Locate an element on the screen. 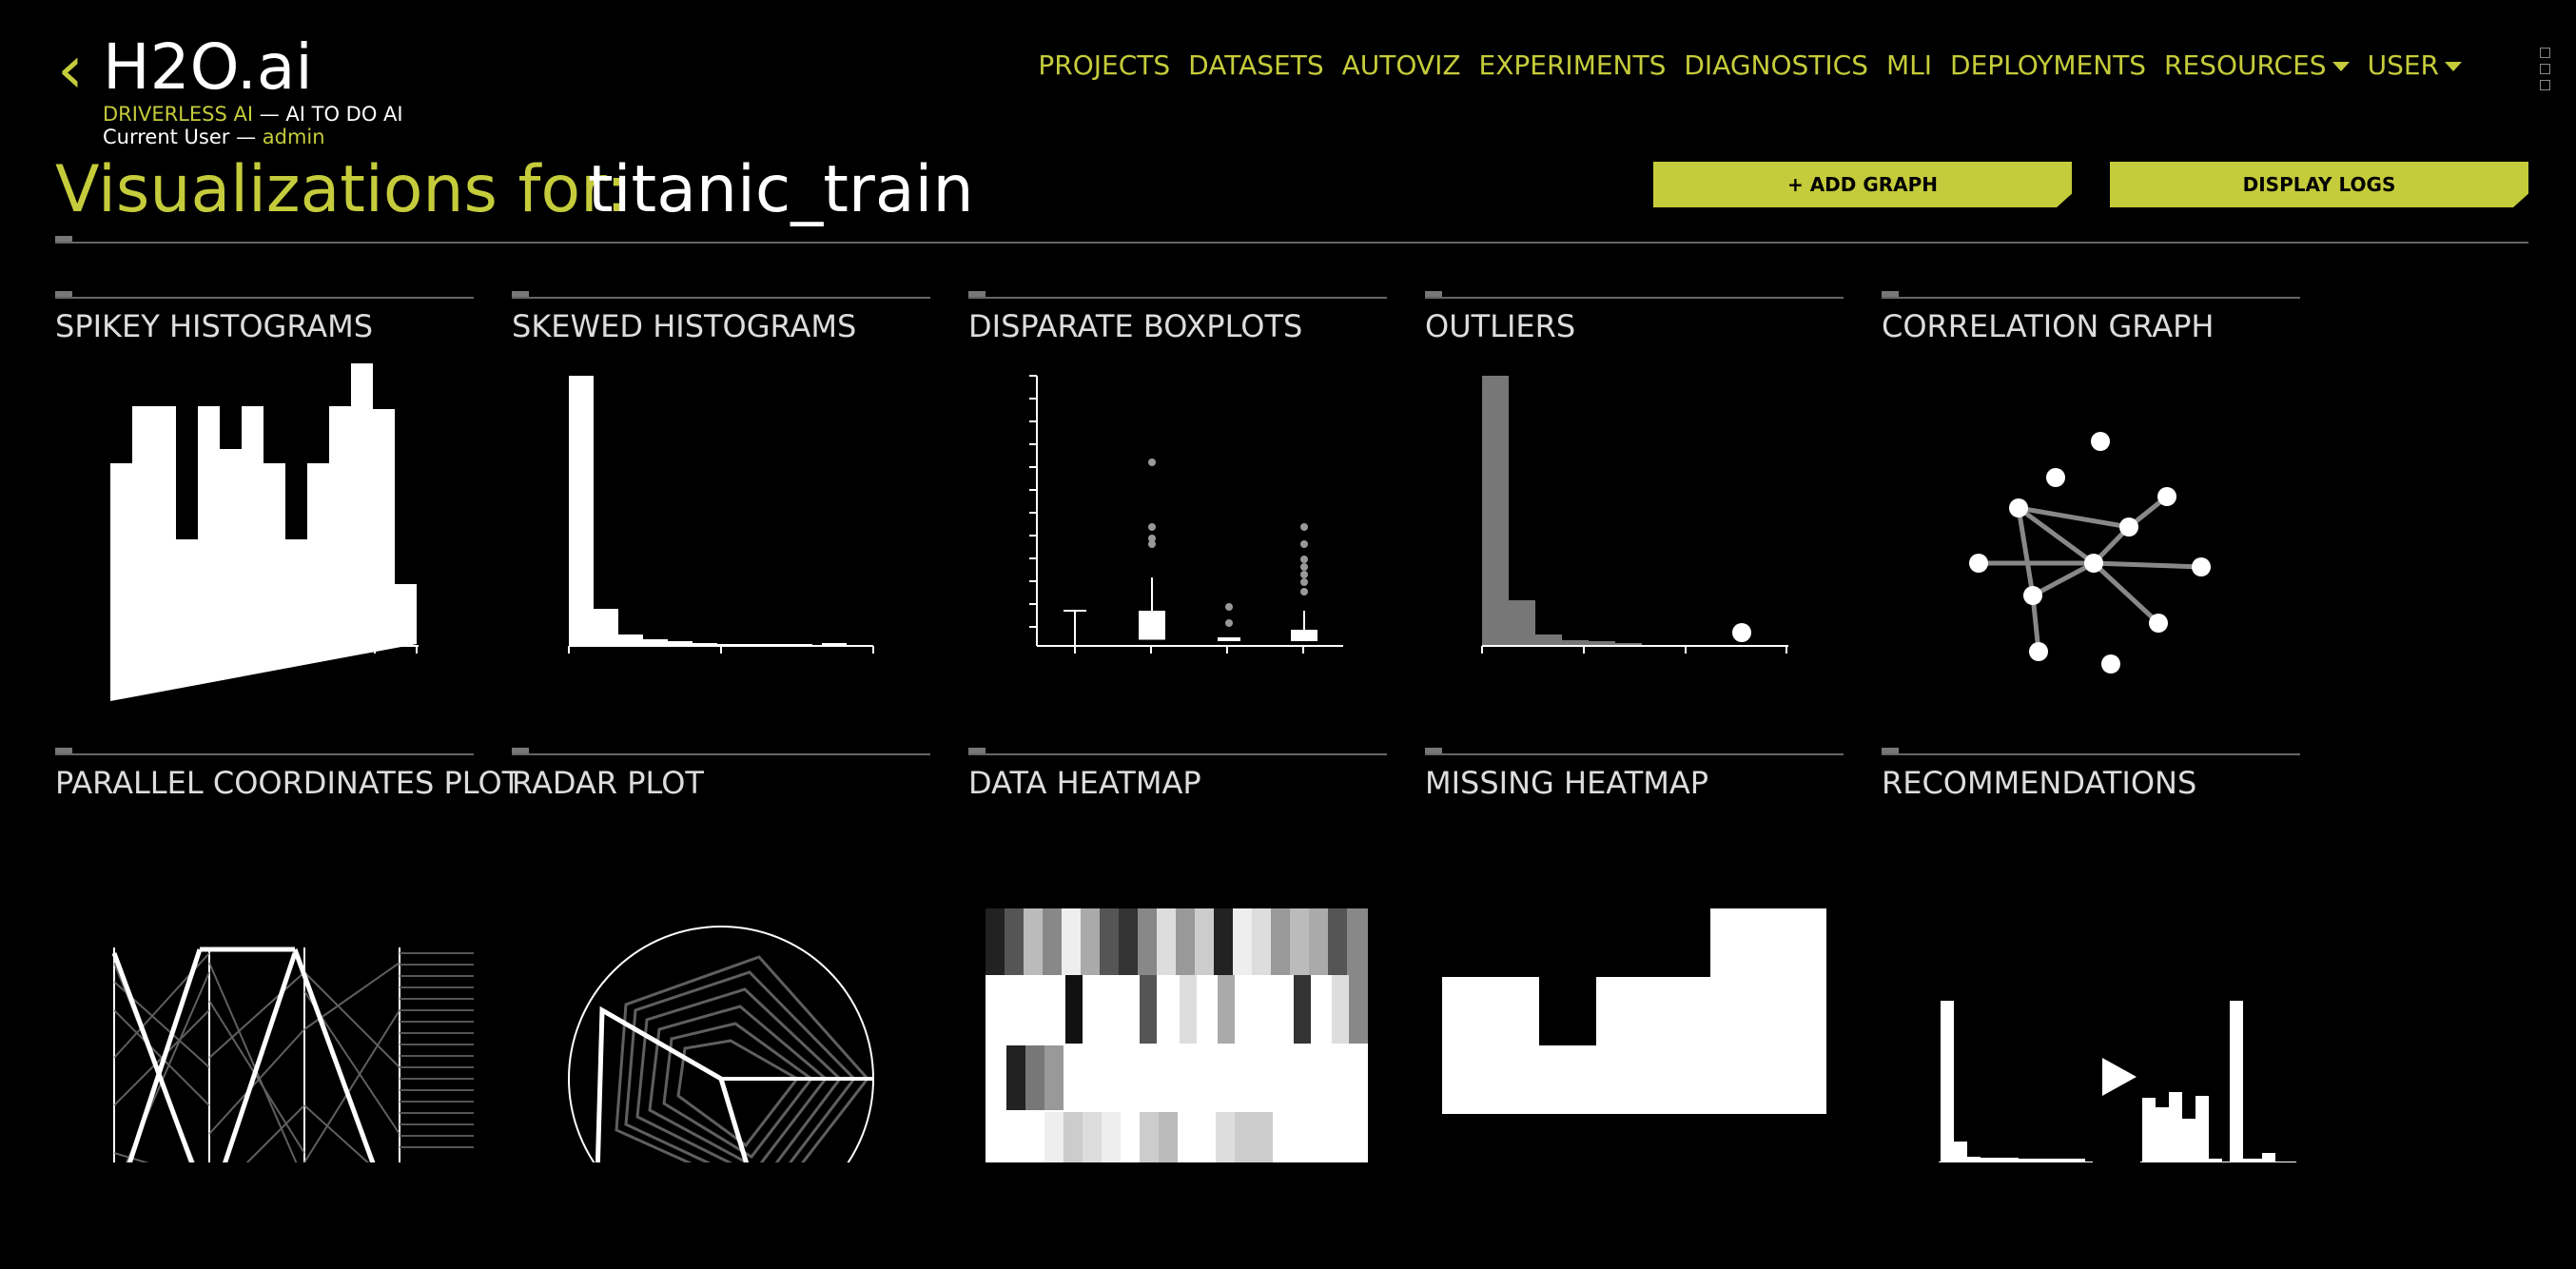  divider-tab is located at coordinates (64, 239).